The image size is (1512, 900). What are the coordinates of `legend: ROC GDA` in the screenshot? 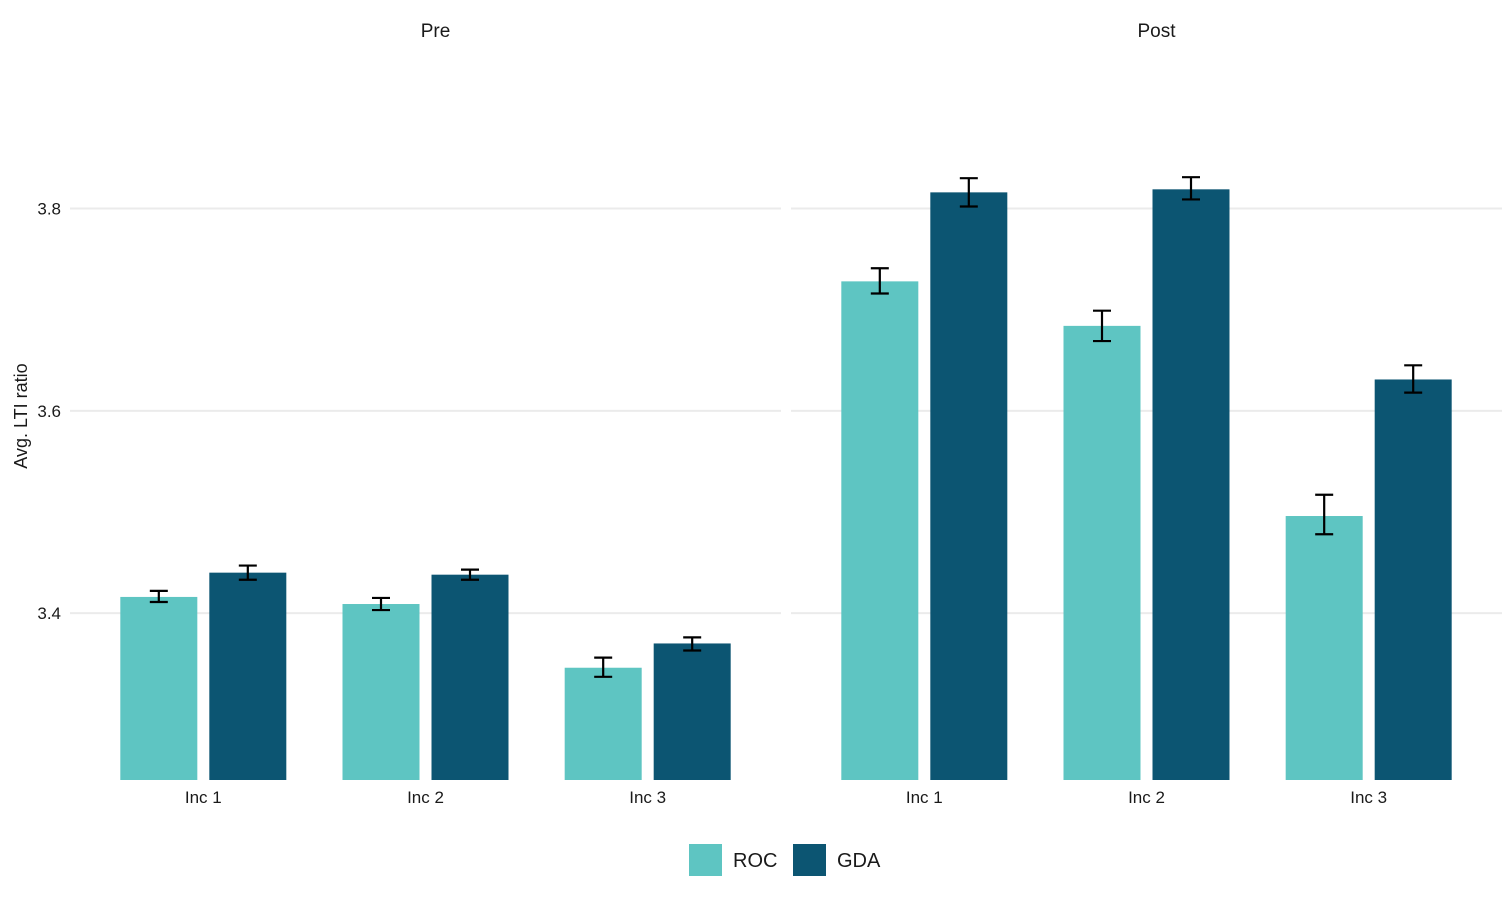 It's located at (785, 860).